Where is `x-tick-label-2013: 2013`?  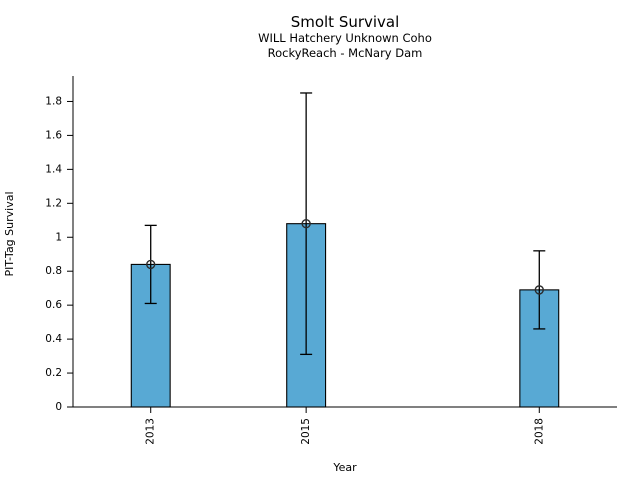
x-tick-label-2013: 2013 is located at coordinates (151, 431).